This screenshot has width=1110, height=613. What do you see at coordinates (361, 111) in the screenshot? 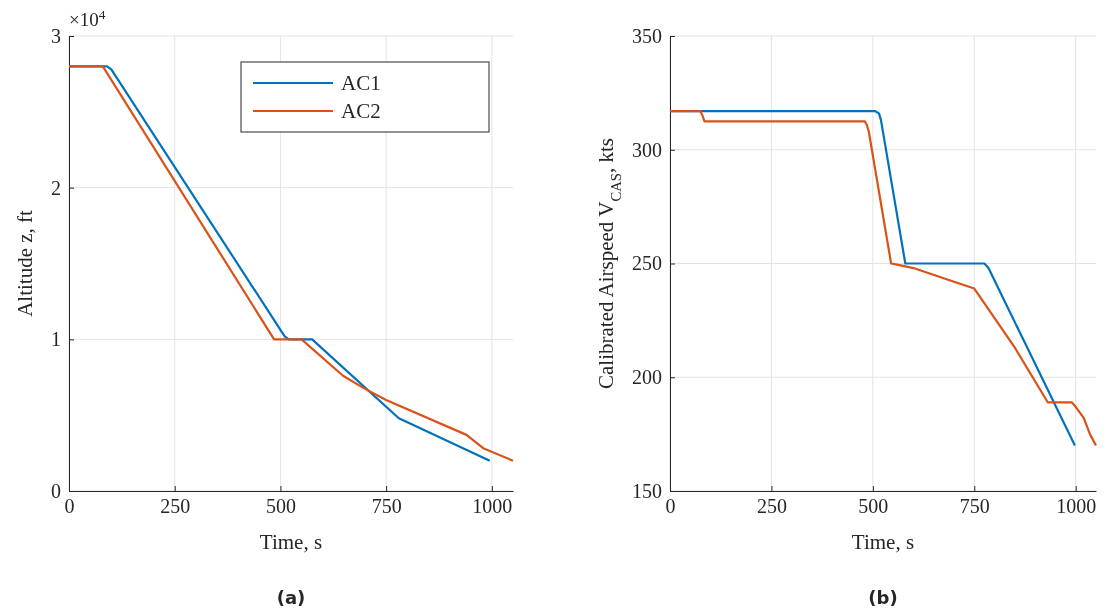
I see `legend-label: AC2` at bounding box center [361, 111].